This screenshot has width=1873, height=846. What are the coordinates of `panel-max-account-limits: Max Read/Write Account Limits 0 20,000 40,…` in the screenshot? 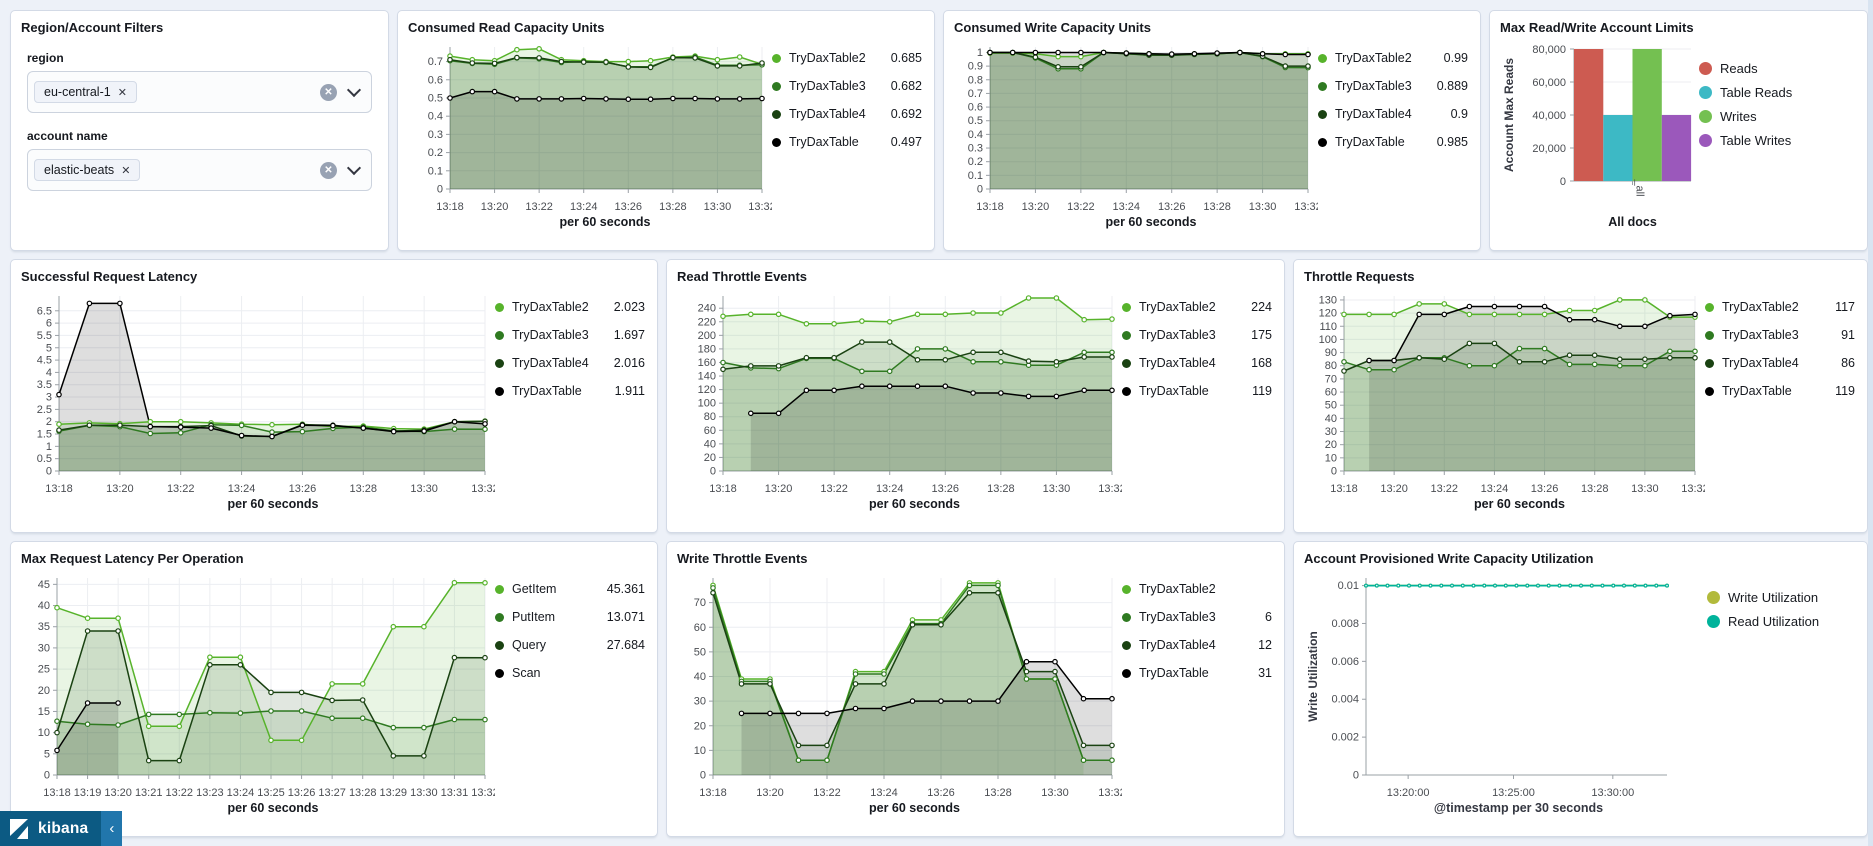 It's located at (1678, 130).